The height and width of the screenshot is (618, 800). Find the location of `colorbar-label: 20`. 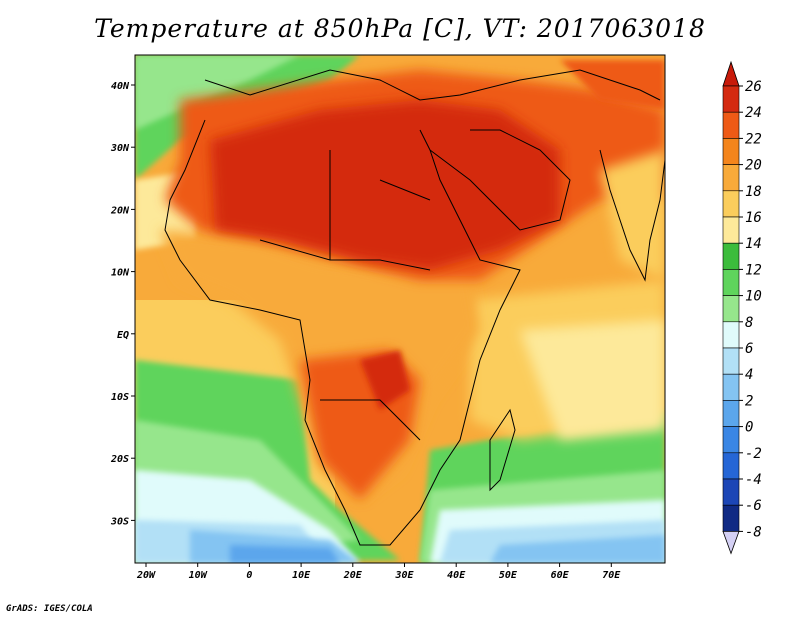

colorbar-label: 20 is located at coordinates (753, 166).